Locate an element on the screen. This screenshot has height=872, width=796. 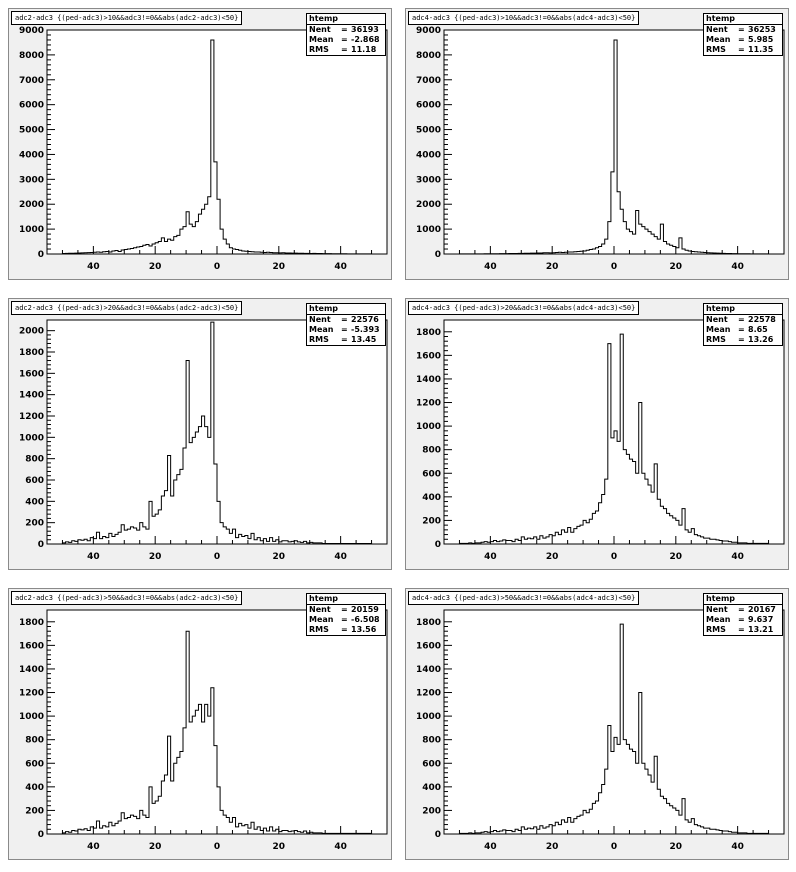
y-tick-label: 5000 is located at coordinates (428, 131).